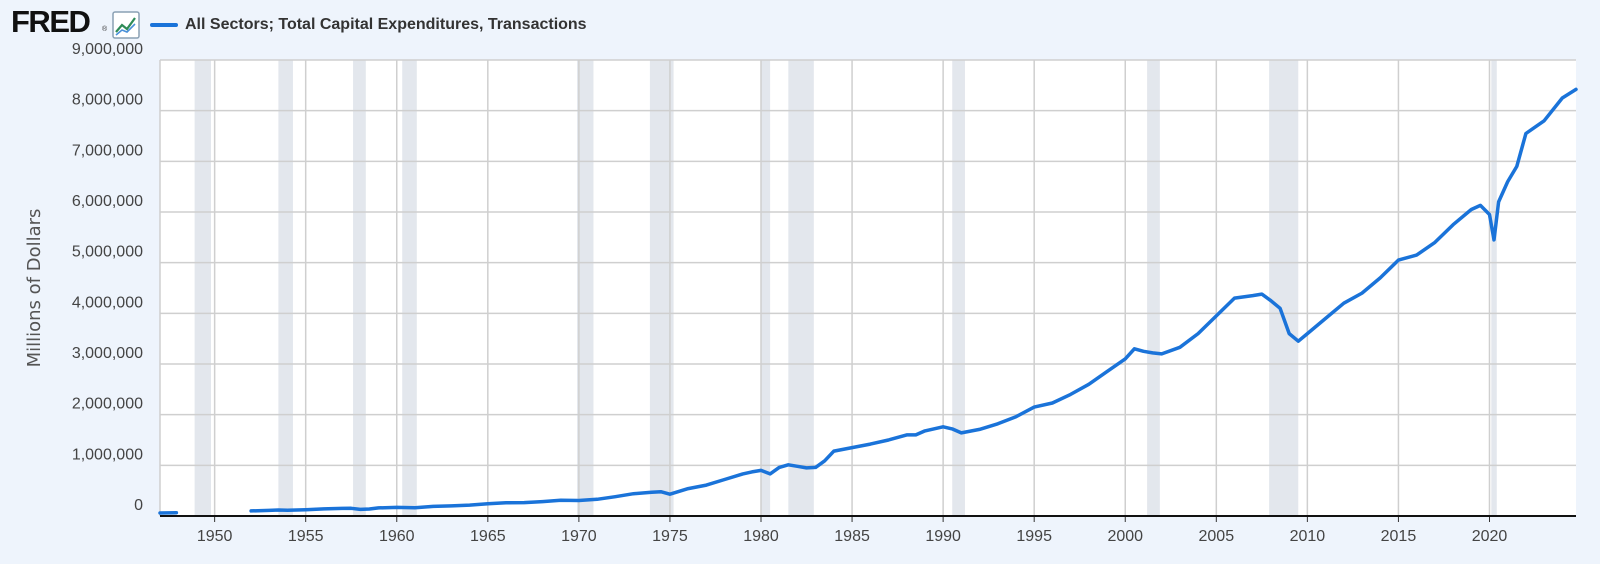  What do you see at coordinates (1399, 536) in the screenshot?
I see `x-tick-label: 2015` at bounding box center [1399, 536].